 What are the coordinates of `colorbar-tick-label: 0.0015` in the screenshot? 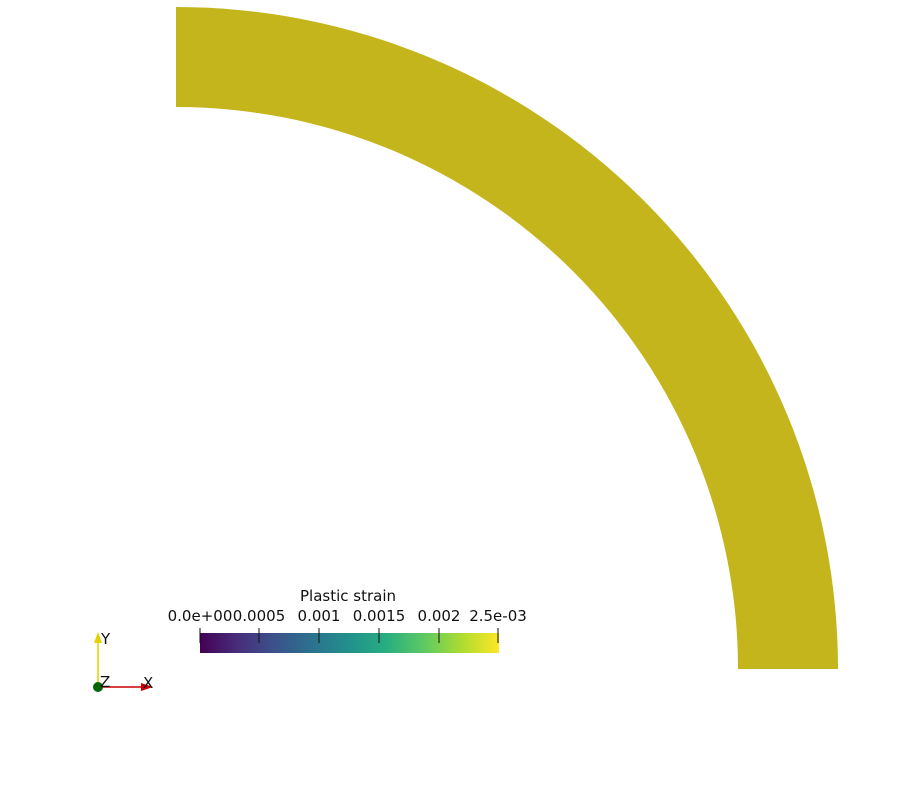 It's located at (379, 616).